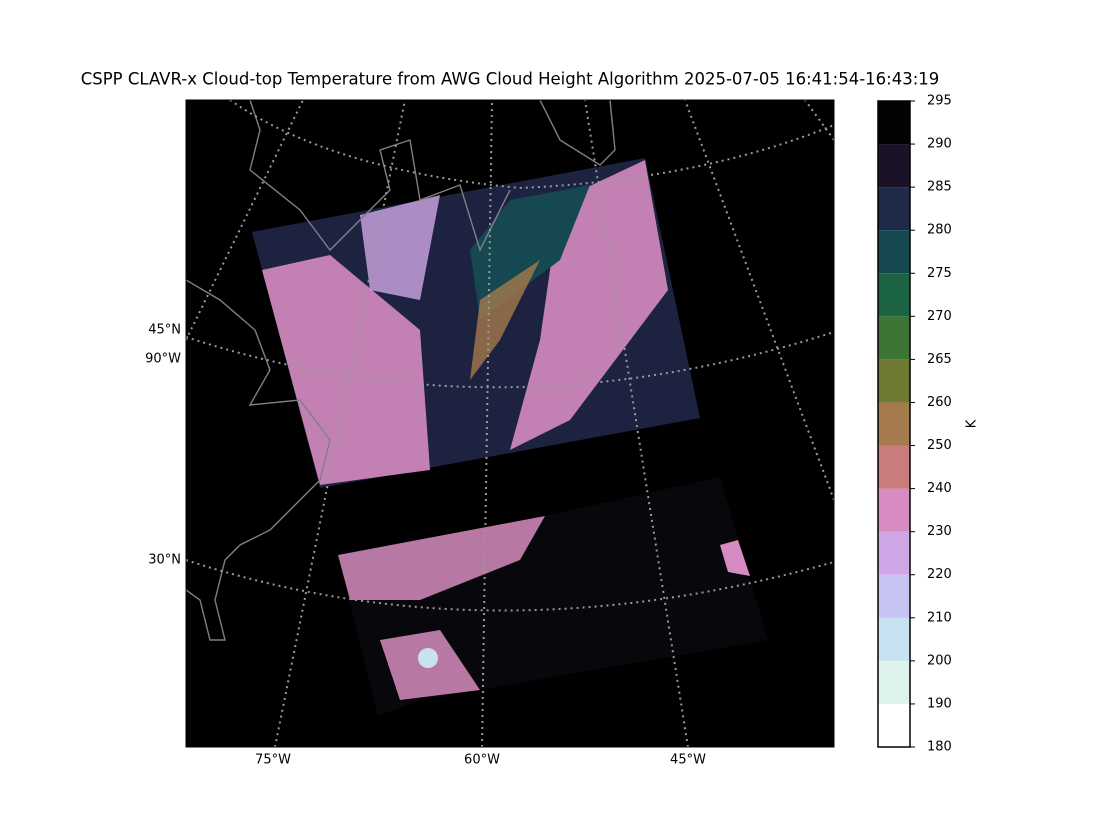 This screenshot has height=840, width=1120. What do you see at coordinates (939, 144) in the screenshot?
I see `colorbar-tick-label: 290` at bounding box center [939, 144].